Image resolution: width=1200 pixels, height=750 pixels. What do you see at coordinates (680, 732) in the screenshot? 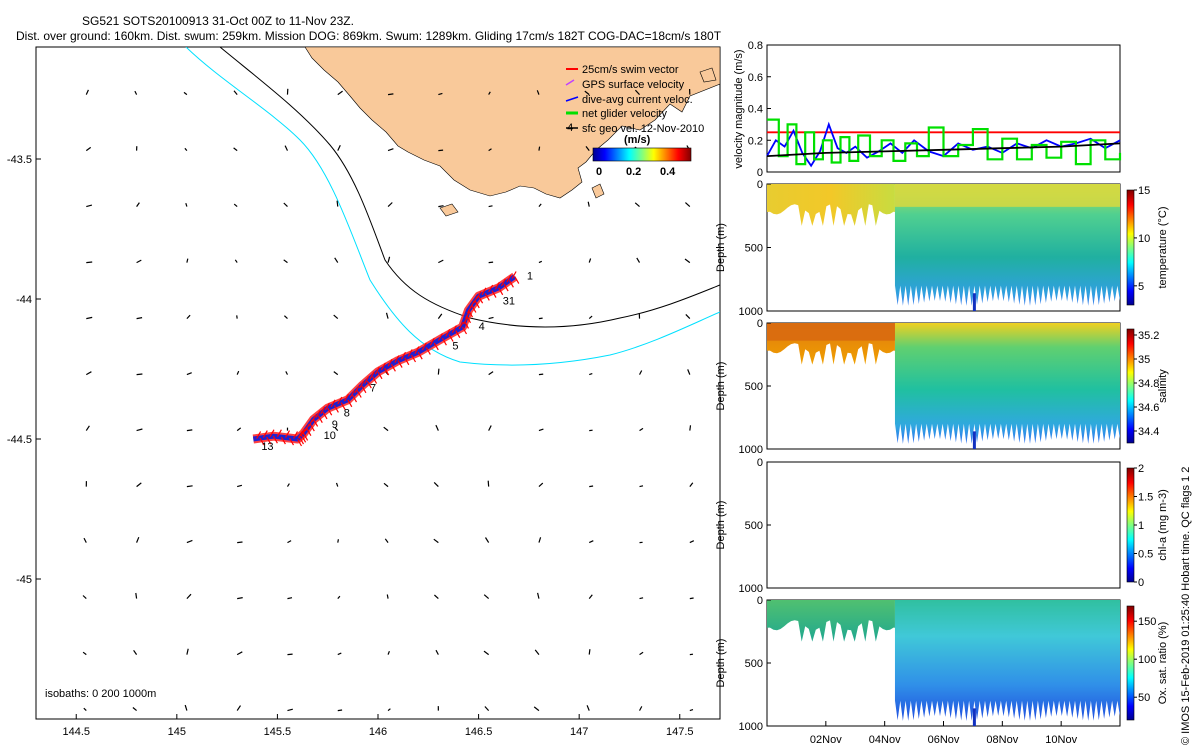
I see `map-xtick-label: 147.5` at bounding box center [680, 732].